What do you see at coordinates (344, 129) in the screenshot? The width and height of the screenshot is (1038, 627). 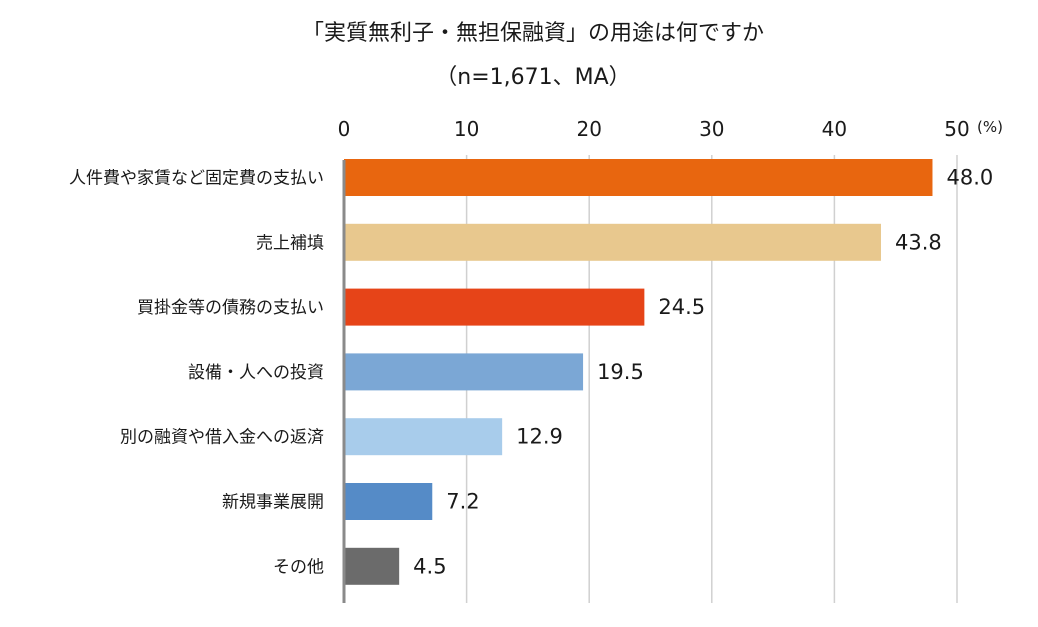 I see `x-tick-label: 0` at bounding box center [344, 129].